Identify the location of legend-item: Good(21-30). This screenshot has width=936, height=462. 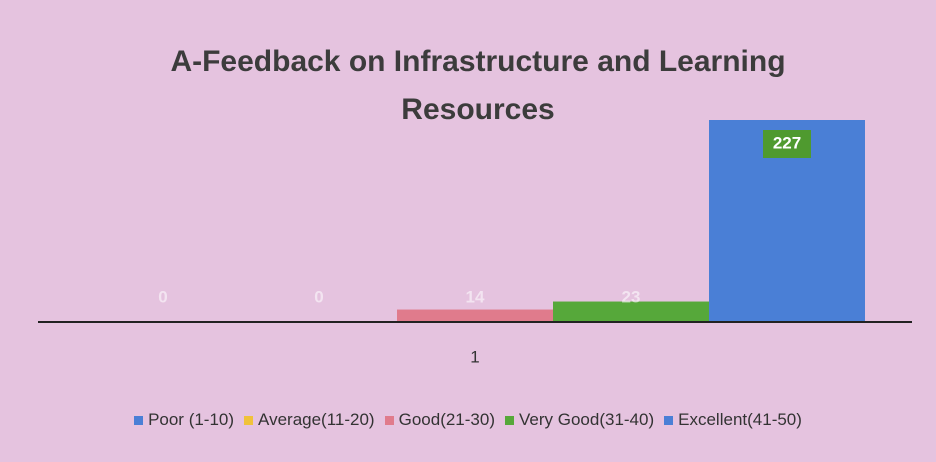
(439, 420).